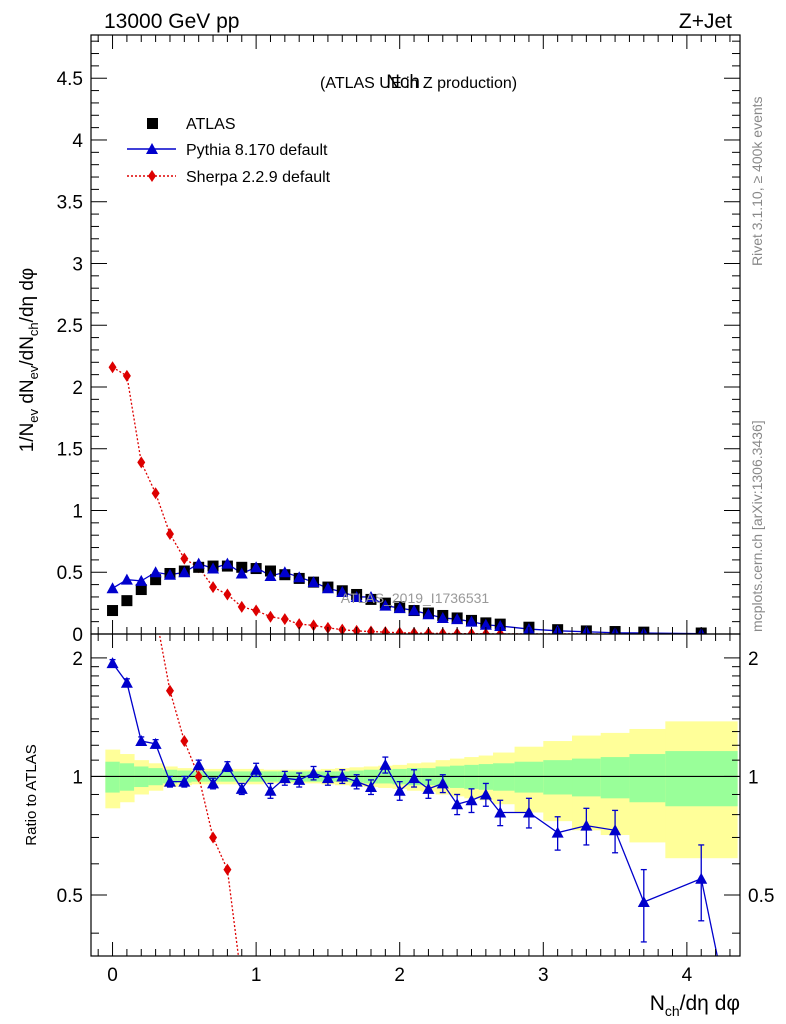 The width and height of the screenshot is (786, 1024). What do you see at coordinates (70, 450) in the screenshot?
I see `main-y-tick-label: 1.5` at bounding box center [70, 450].